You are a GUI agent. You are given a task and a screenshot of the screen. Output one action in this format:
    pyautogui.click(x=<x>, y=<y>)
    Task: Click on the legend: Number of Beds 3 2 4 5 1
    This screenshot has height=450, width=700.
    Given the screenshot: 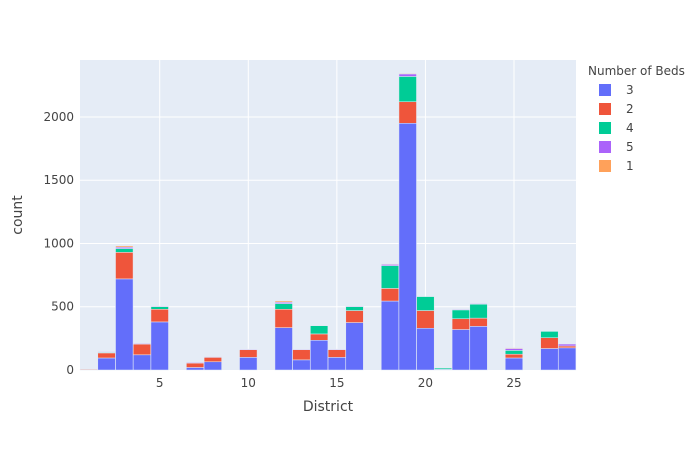 What is the action you would take?
    pyautogui.click(x=636, y=118)
    